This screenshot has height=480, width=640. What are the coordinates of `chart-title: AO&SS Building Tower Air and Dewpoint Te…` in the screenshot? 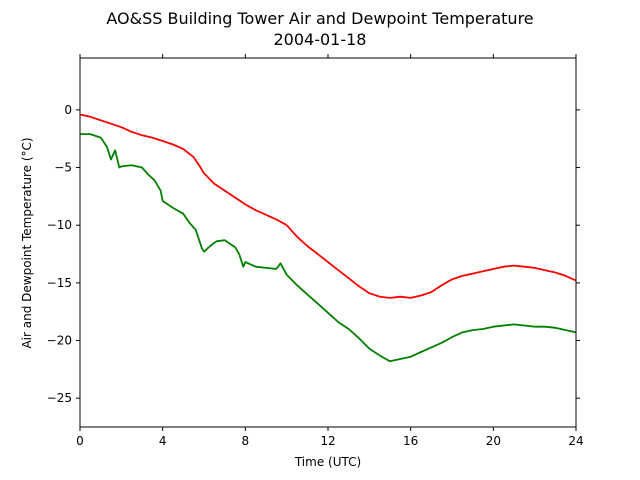 It's located at (319, 18).